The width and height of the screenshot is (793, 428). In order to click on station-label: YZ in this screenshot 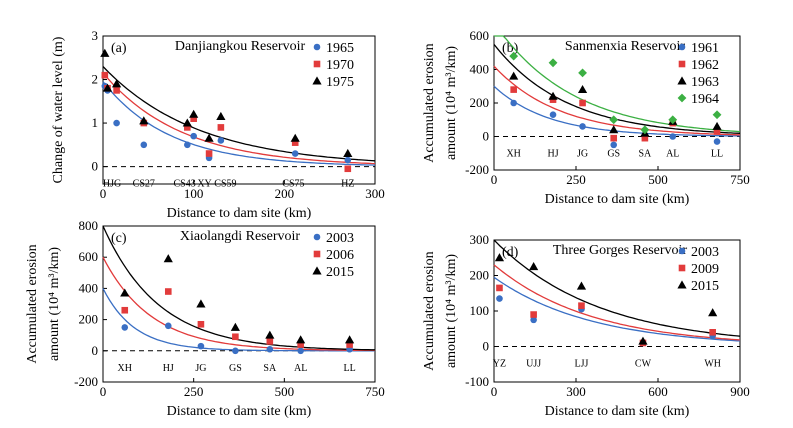, I will do `click(499, 364)`.